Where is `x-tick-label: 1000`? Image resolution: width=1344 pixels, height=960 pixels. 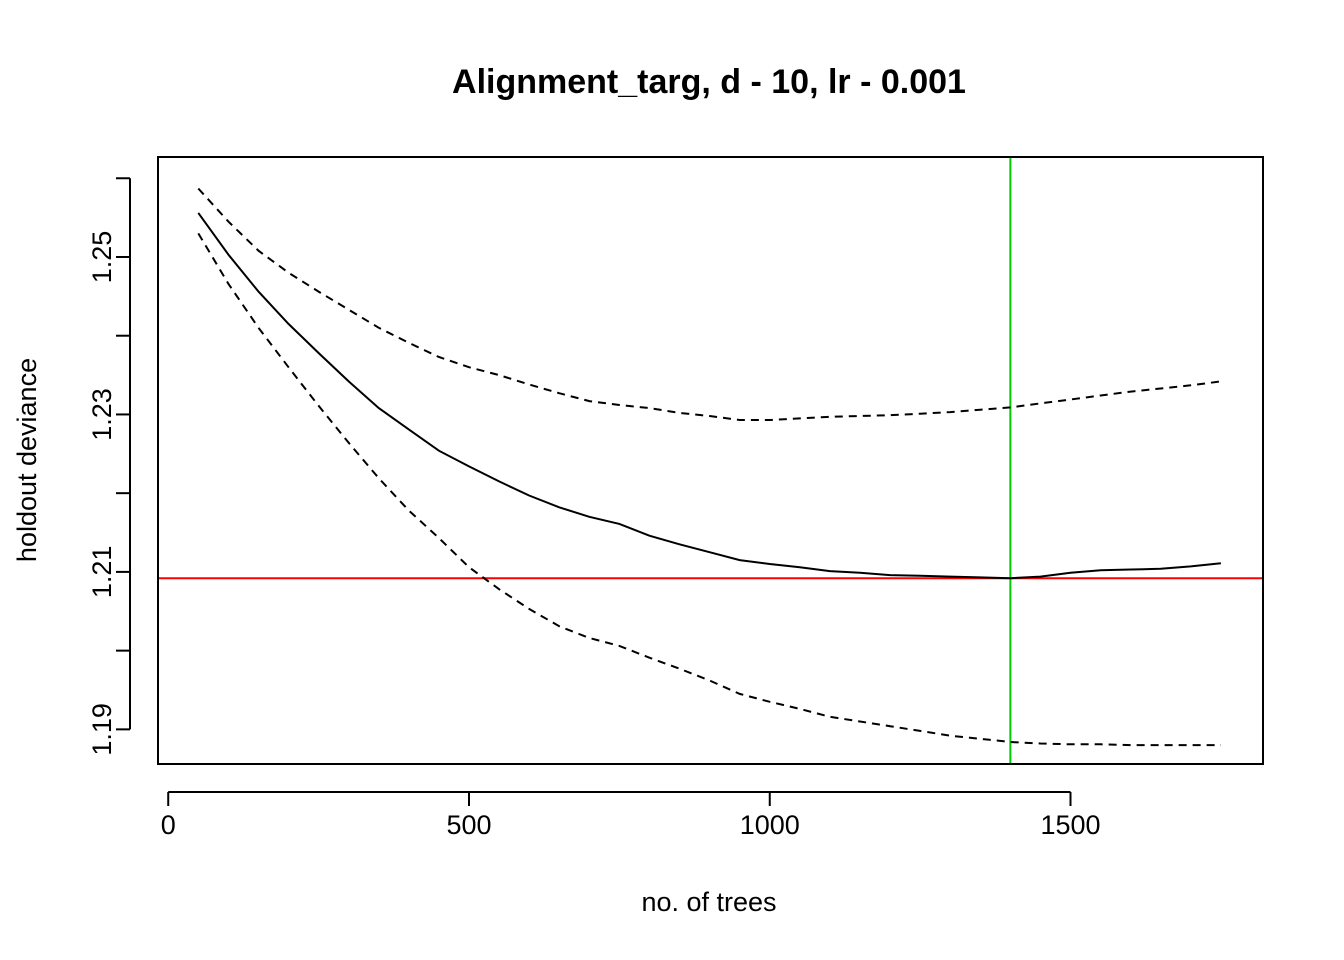 x-tick-label: 1000 is located at coordinates (770, 825).